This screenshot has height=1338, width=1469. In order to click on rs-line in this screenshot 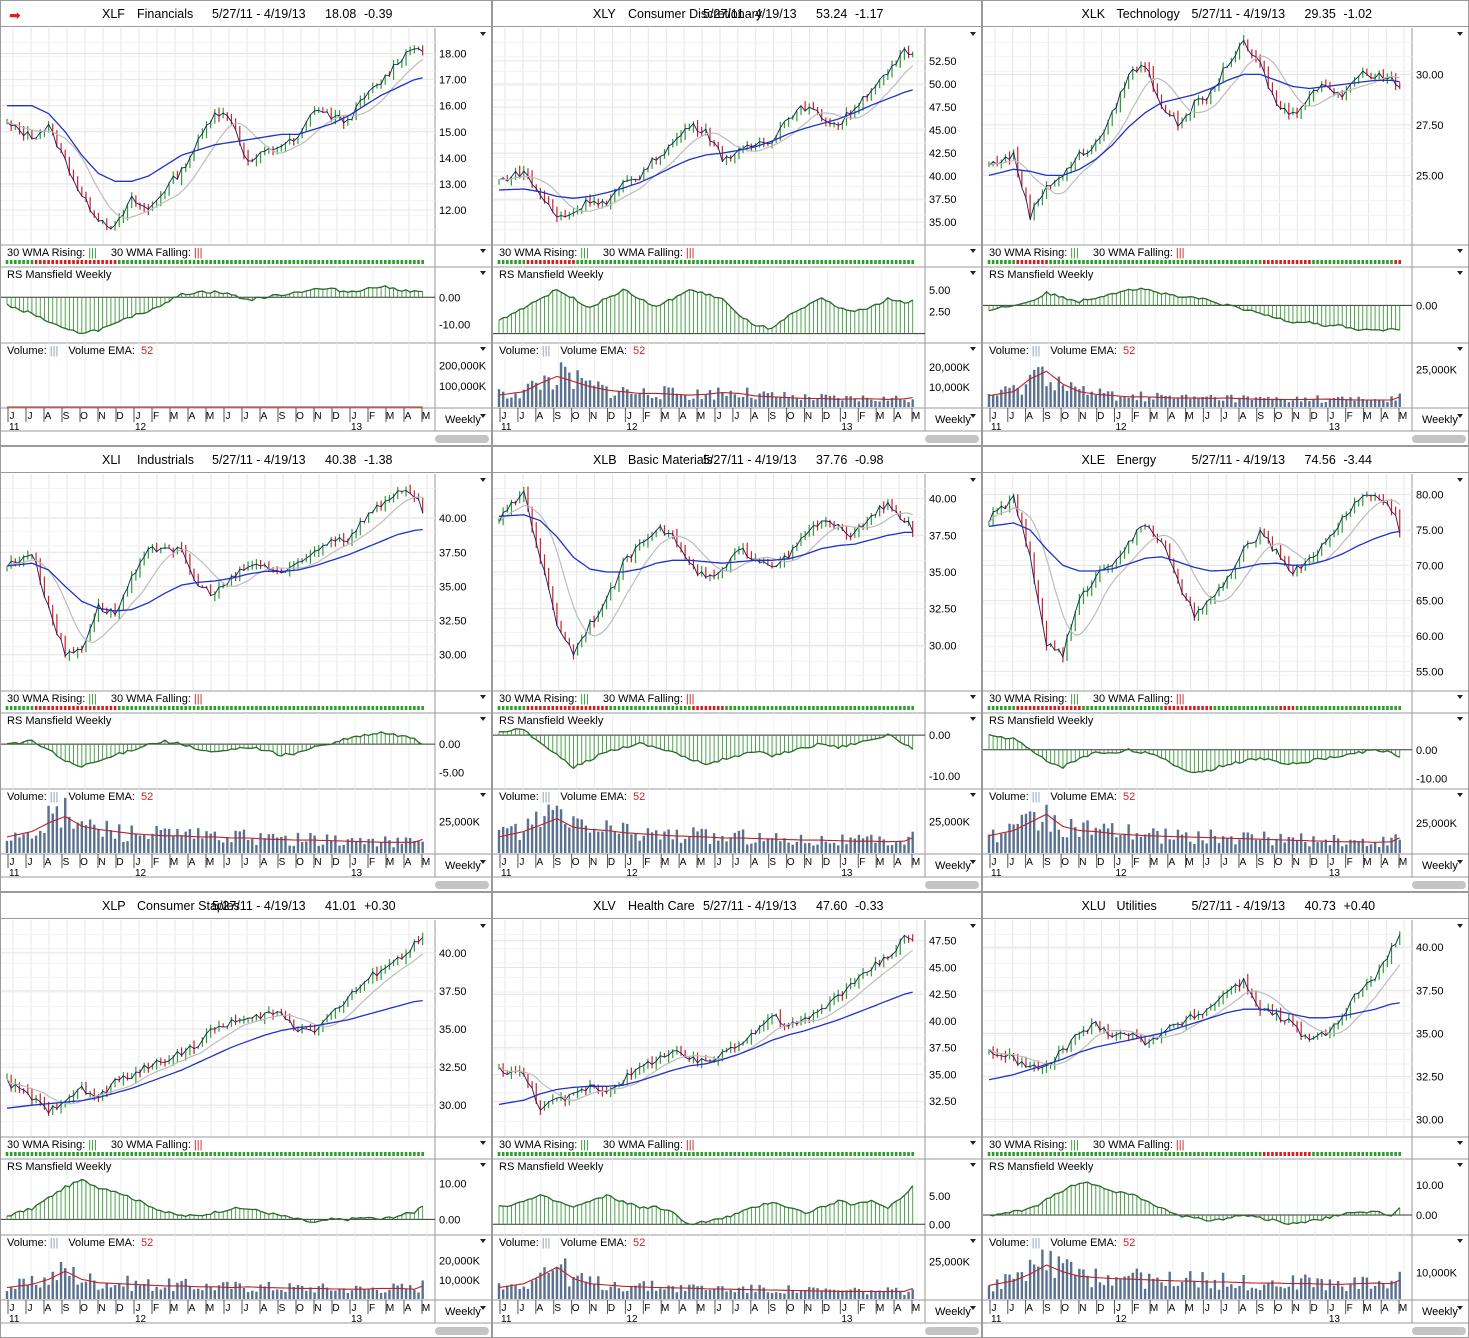, I will do `click(215, 1201)`.